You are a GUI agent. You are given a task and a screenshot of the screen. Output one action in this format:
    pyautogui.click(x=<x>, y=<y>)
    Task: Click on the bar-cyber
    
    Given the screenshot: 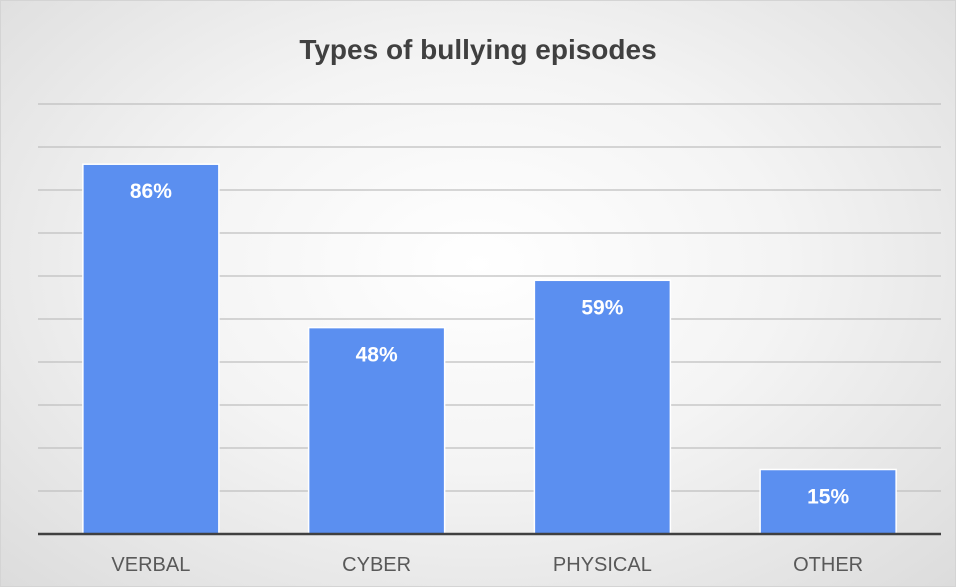 What is the action you would take?
    pyautogui.click(x=376, y=430)
    